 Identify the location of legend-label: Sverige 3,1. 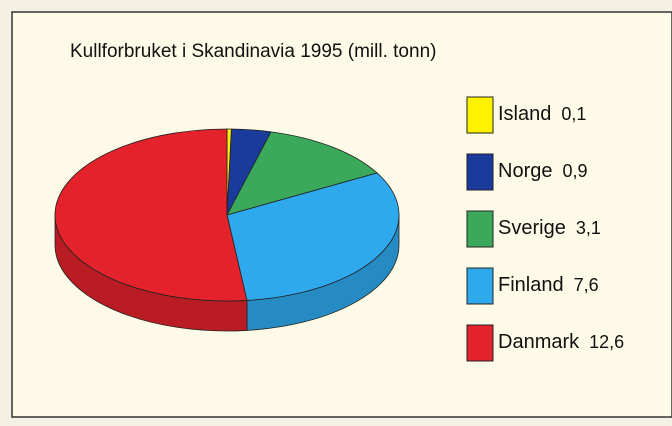
(549, 228).